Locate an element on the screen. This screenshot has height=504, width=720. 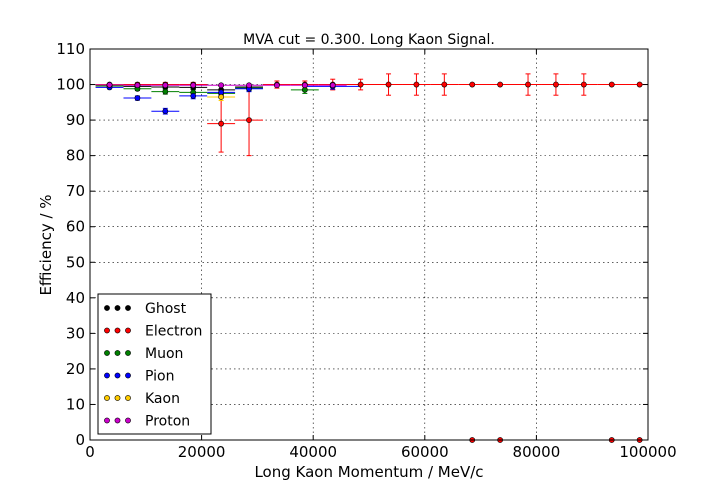
legend-label-pion: Pion is located at coordinates (159, 377).